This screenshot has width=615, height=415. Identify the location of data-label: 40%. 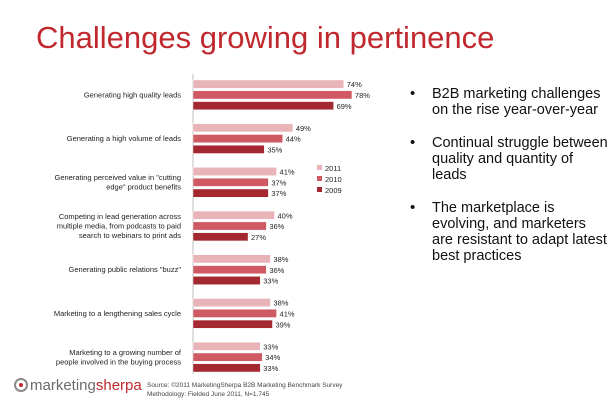
(285, 215).